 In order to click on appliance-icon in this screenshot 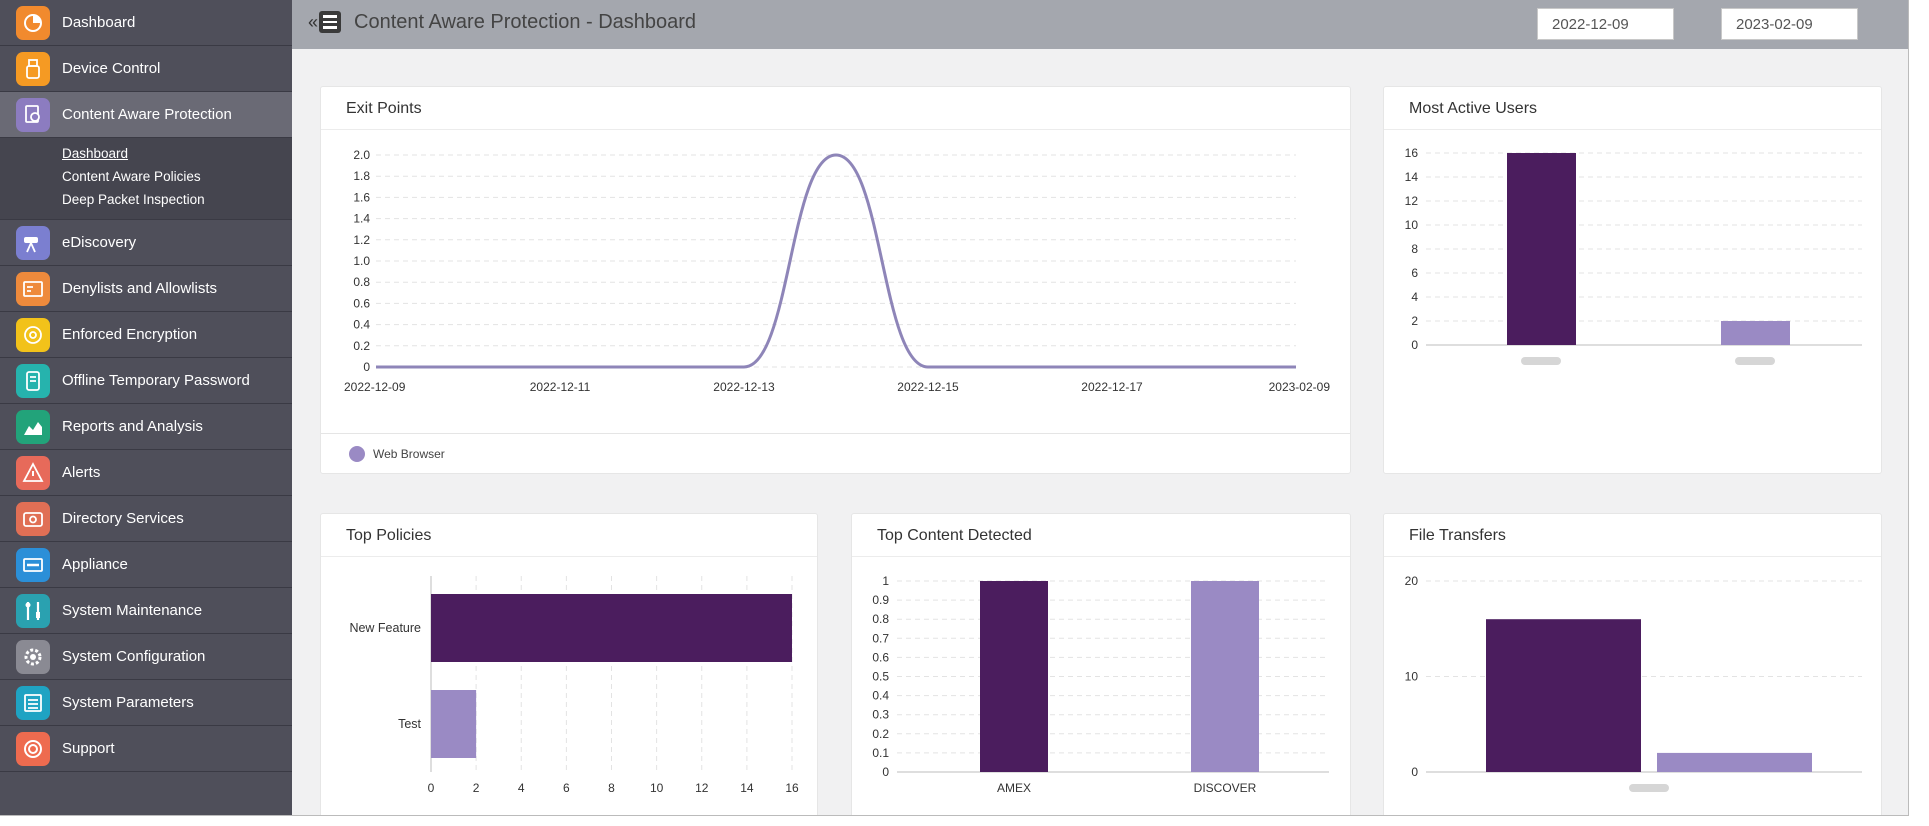, I will do `click(33, 564)`.